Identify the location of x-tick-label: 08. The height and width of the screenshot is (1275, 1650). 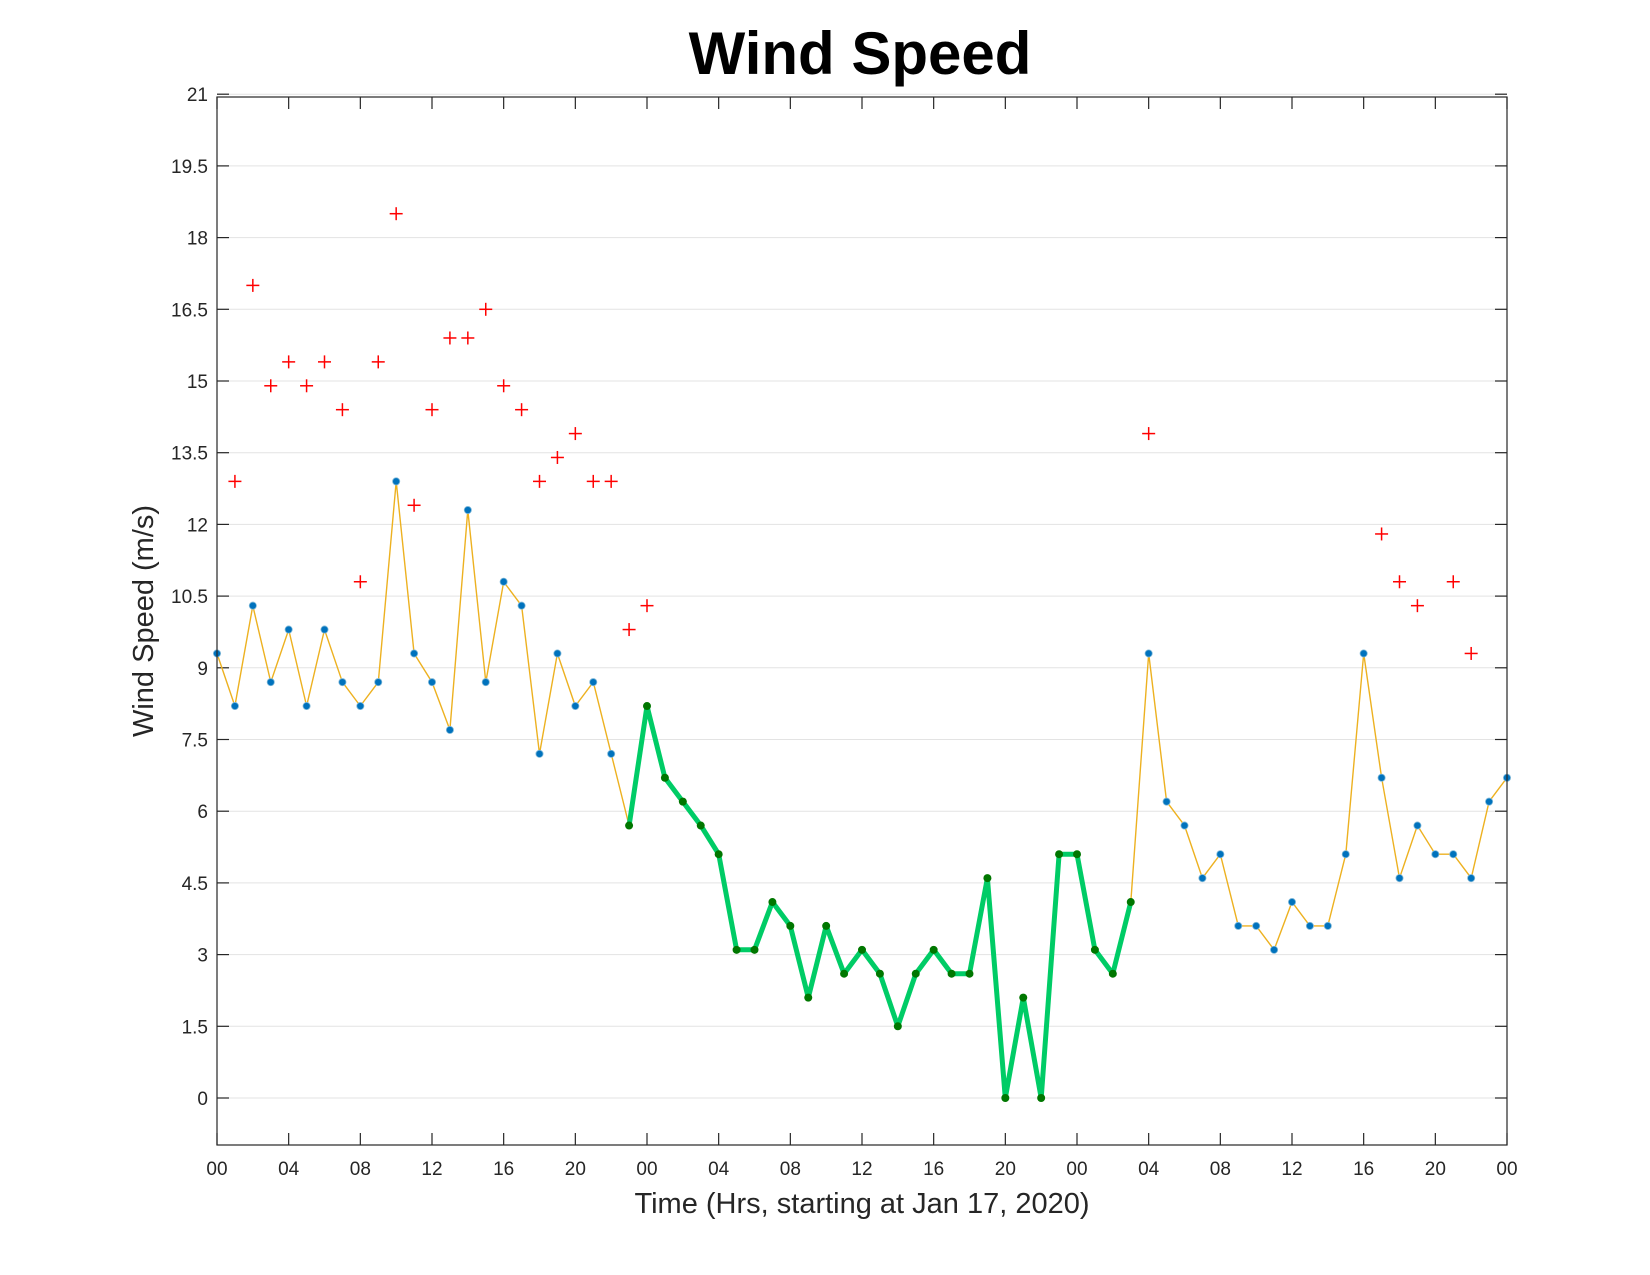
(360, 1169).